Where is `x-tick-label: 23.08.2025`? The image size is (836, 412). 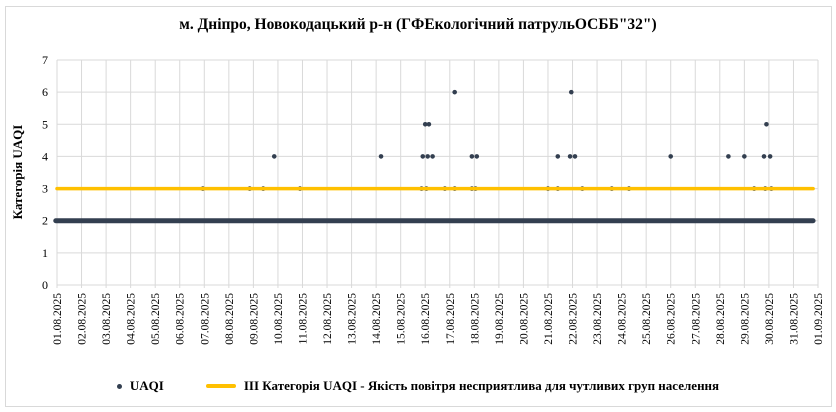
x-tick-label: 23.08.2025 is located at coordinates (598, 319).